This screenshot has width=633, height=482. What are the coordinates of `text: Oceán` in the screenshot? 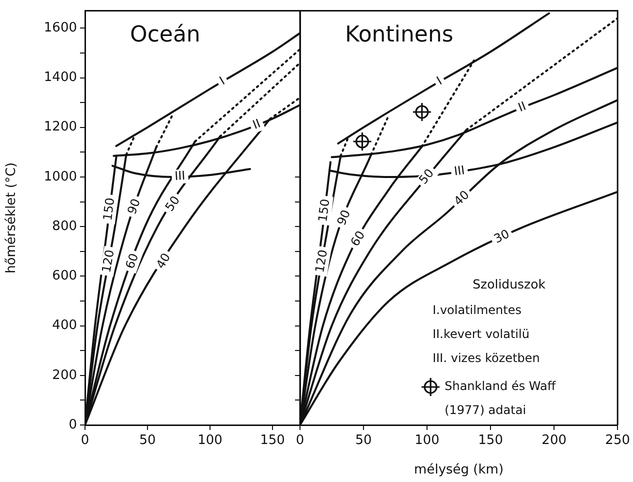 It's located at (165, 35).